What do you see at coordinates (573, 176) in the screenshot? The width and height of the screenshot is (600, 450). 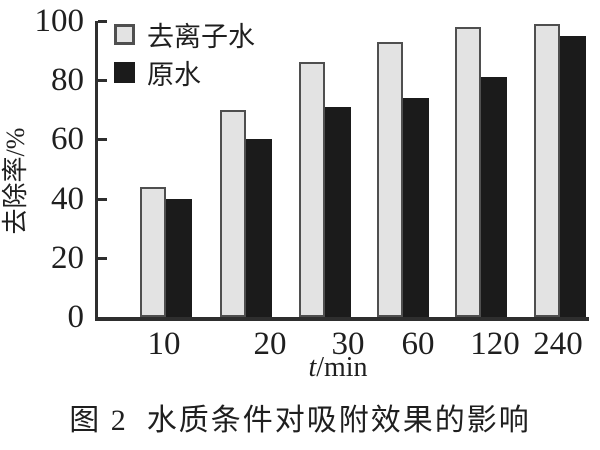 I see `bar-原水-240` at bounding box center [573, 176].